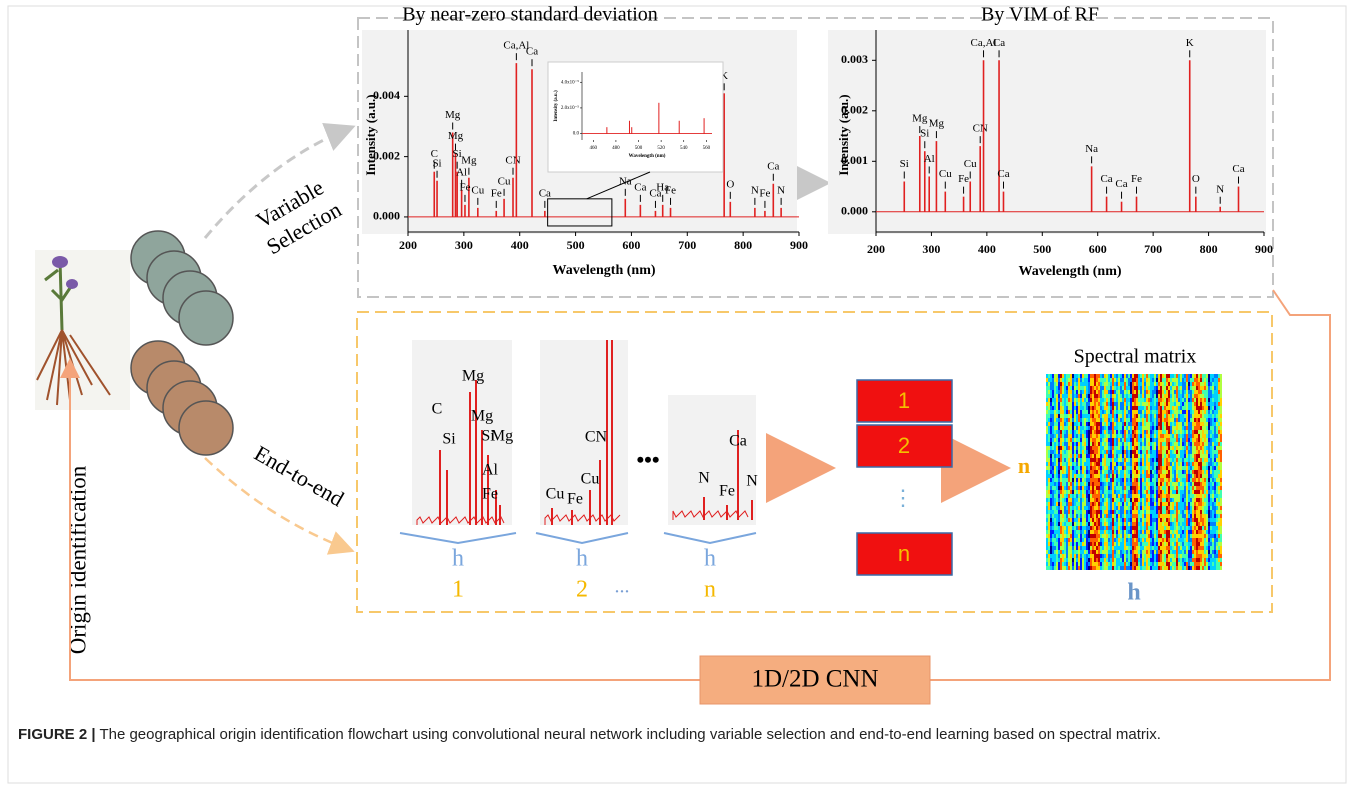 The image size is (1354, 789). I want to click on peak-label: K, so click(1190, 43).